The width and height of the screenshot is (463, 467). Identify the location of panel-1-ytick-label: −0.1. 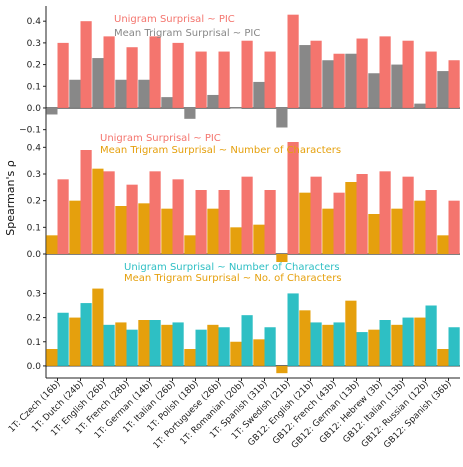
(30, 131).